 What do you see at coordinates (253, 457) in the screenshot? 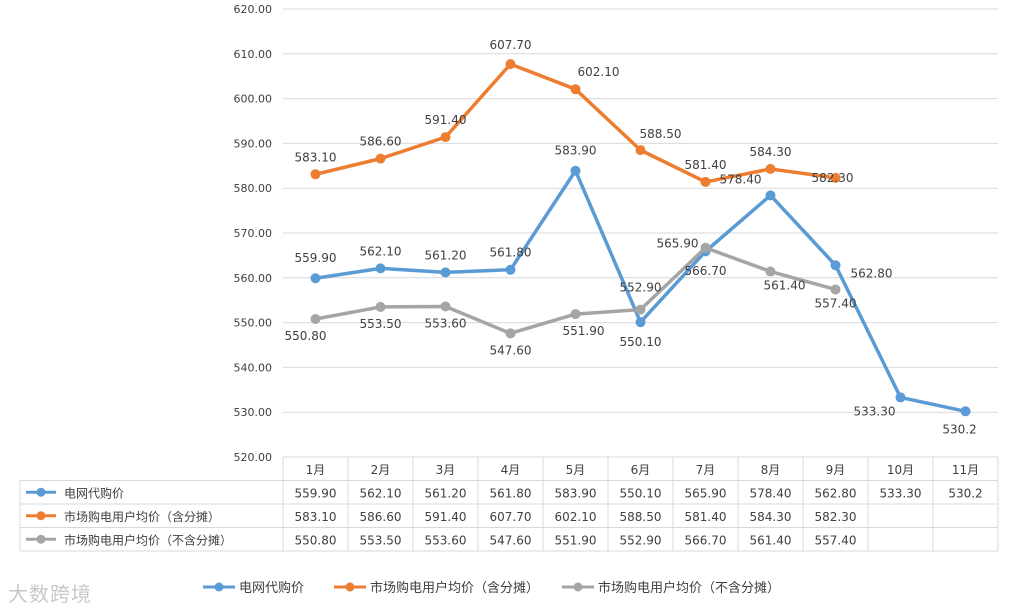
I see `y-tick-label: 520.00` at bounding box center [253, 457].